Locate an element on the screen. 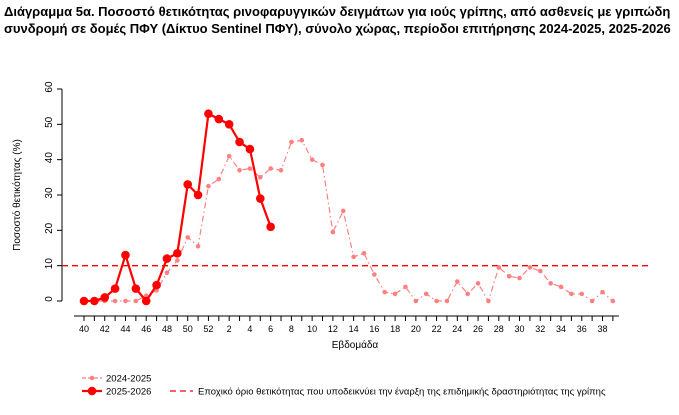 Image resolution: width=679 pixels, height=415 pixels. x-tick-label: 12 is located at coordinates (333, 329).